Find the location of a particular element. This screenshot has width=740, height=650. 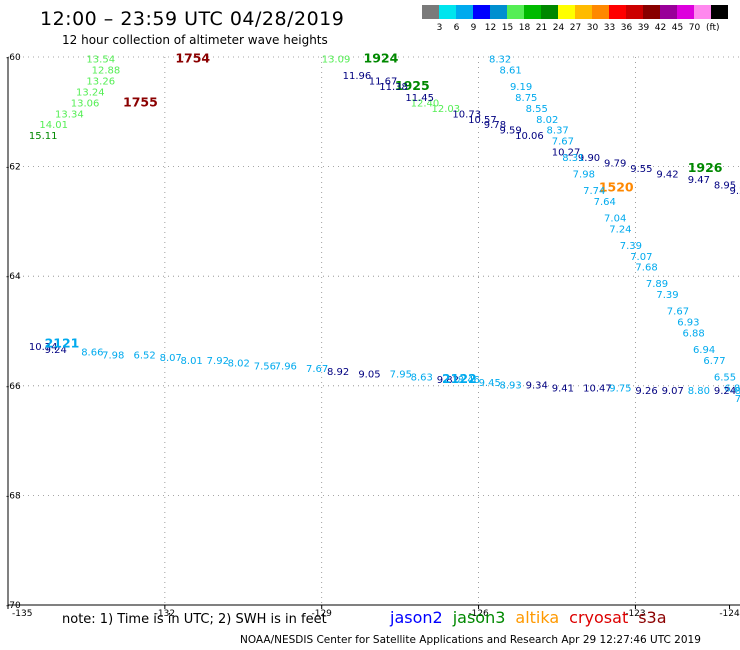

swh-value-label: 13.06 is located at coordinates (85, 103).